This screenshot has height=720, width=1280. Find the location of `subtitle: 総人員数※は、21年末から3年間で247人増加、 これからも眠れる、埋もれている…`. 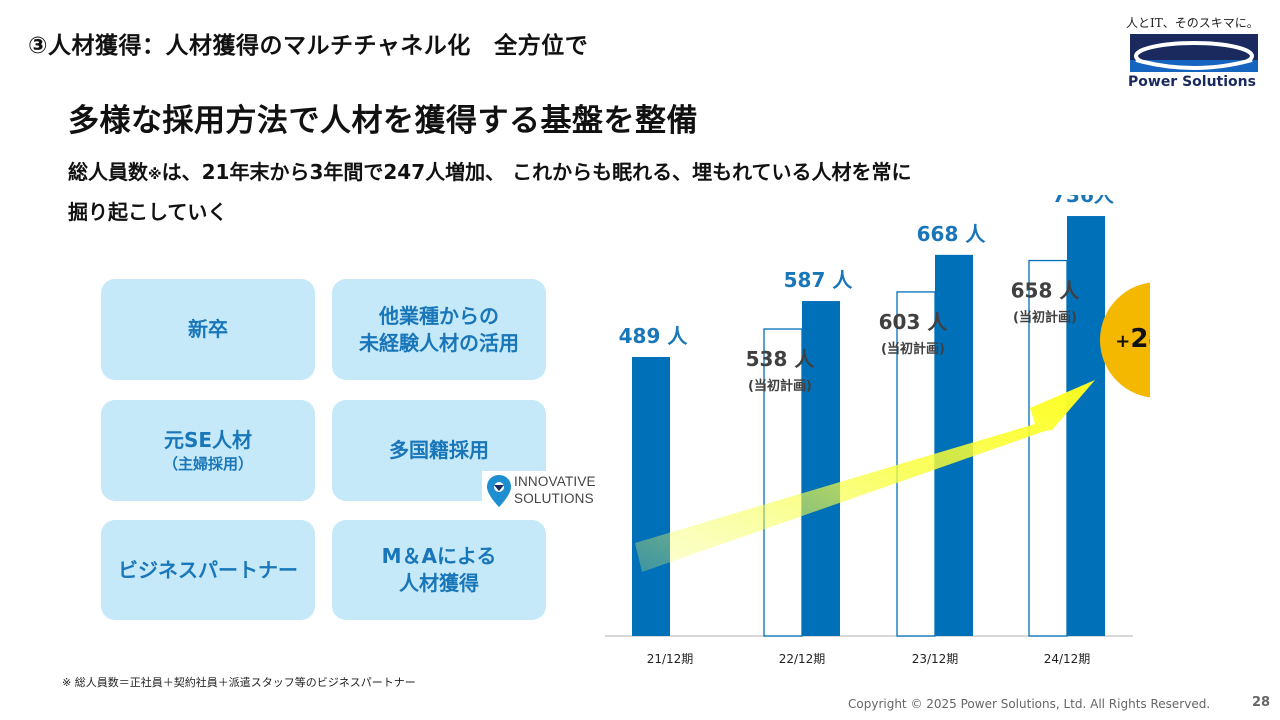

subtitle: 総人員数※は、21年末から3年間で247人増加、 これからも眠れる、埋もれている… is located at coordinates (608, 192).